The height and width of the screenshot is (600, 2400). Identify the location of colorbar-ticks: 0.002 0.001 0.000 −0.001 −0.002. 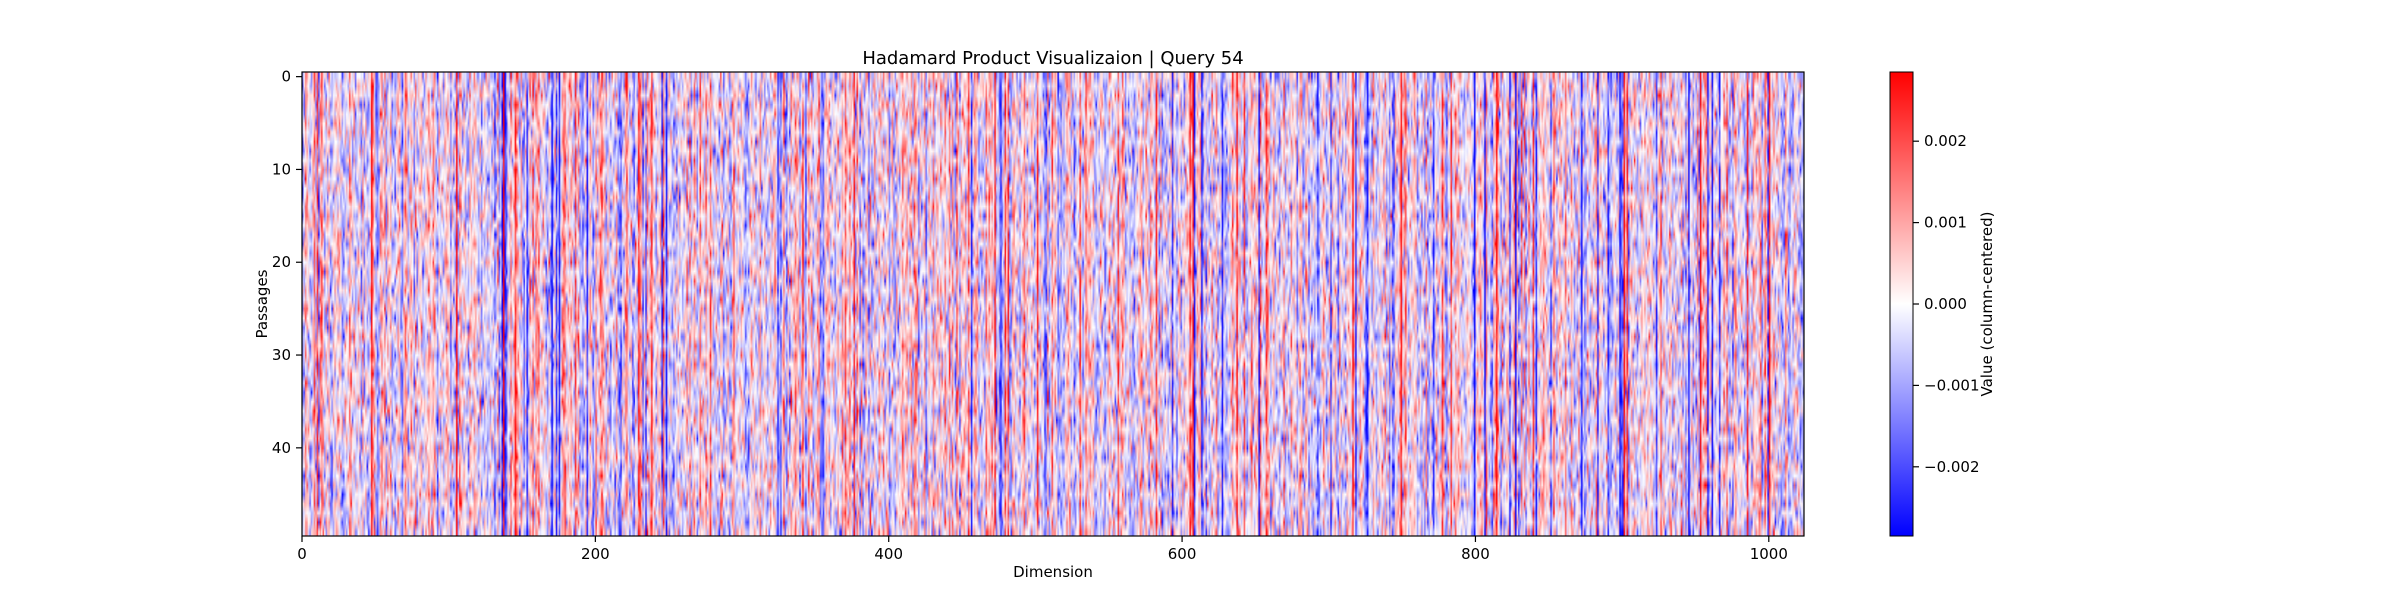
(1946, 304).